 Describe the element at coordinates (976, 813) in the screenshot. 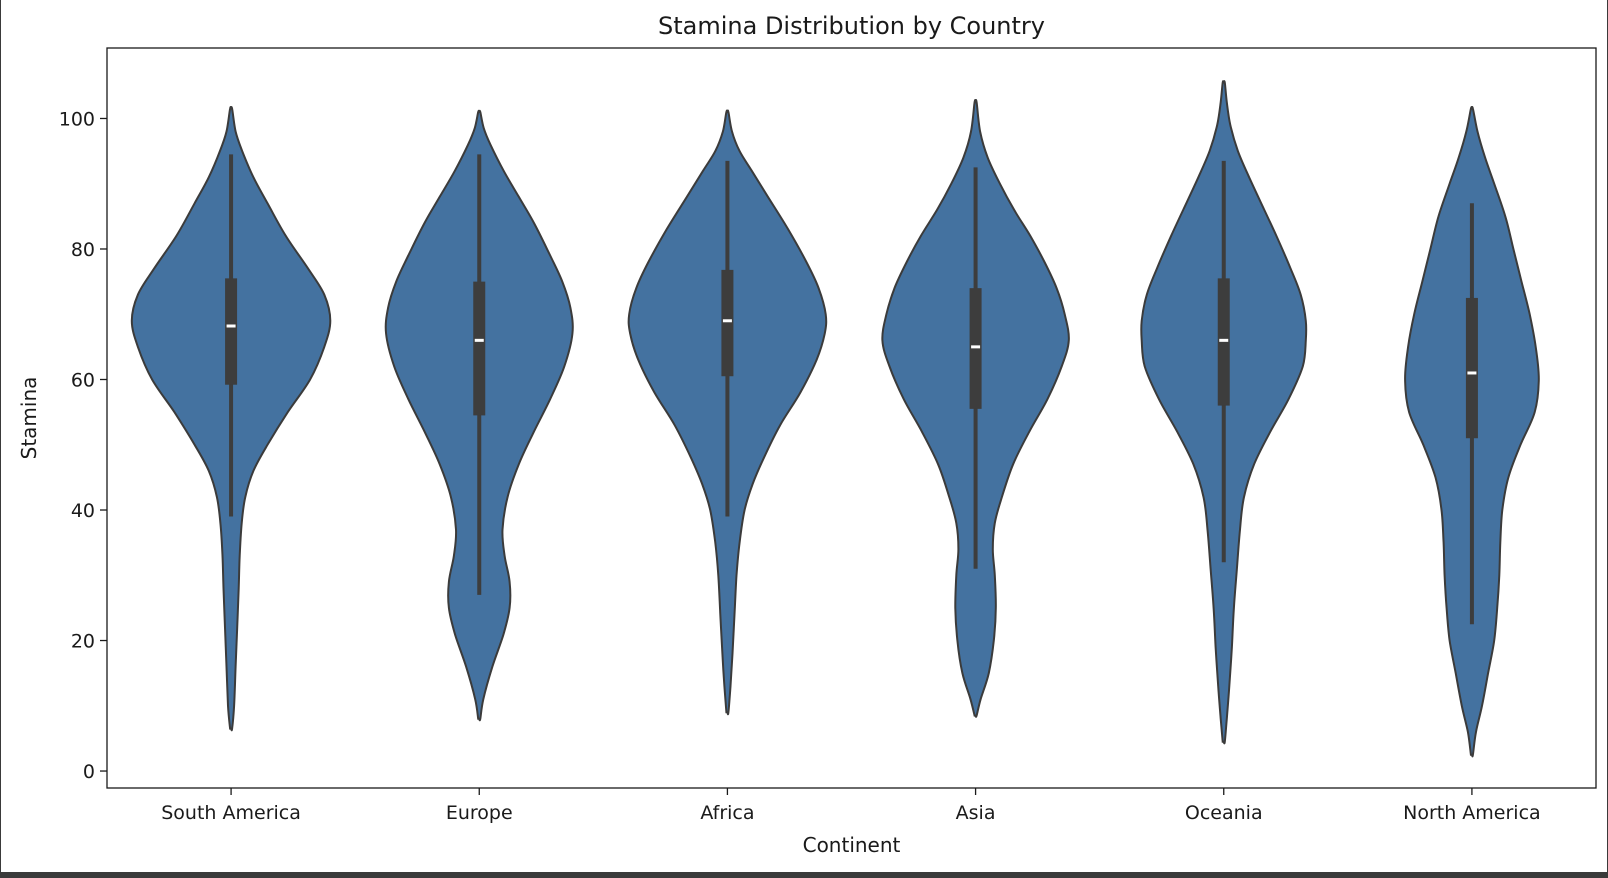

I see `x-tick-label: Asia` at that location.